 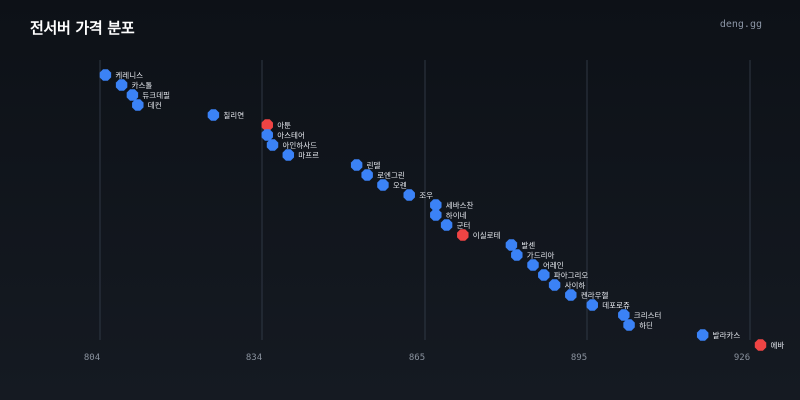 I want to click on data-point: 발라카스, so click(x=718, y=335).